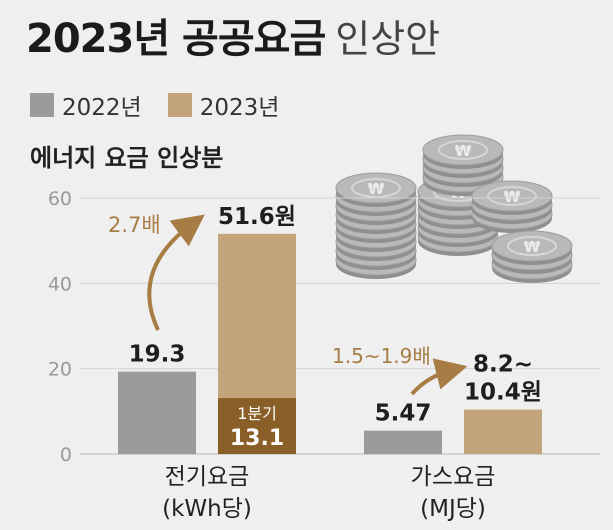 The image size is (613, 530). I want to click on legend: 2022년 2023년, so click(167, 105).